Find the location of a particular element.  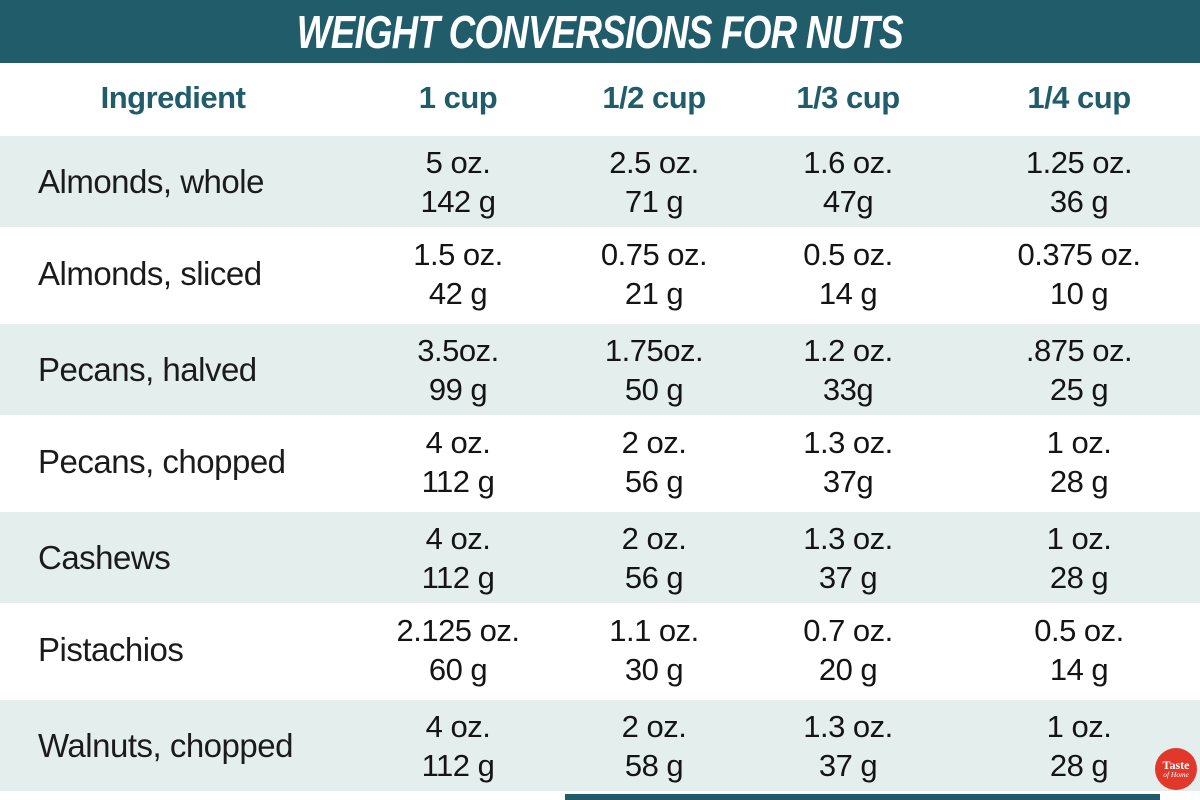

ingredient-cell: Pecans, chopped is located at coordinates (162, 461).